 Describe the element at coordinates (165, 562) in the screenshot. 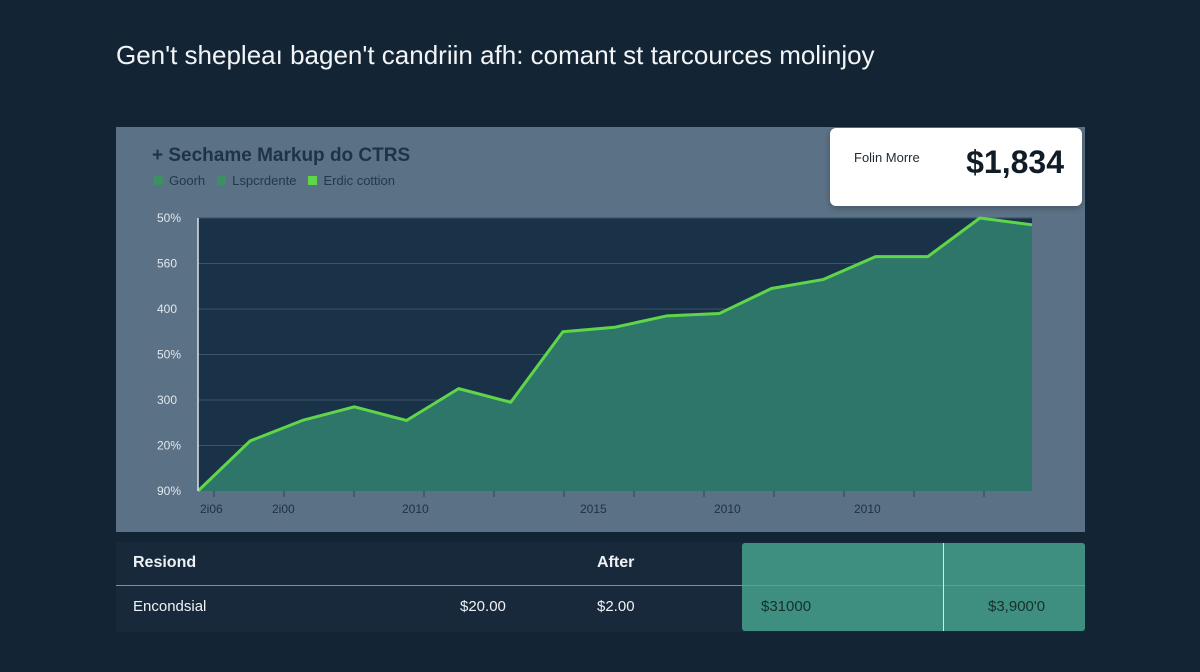

I see `table-header-resiond: Resiond` at that location.